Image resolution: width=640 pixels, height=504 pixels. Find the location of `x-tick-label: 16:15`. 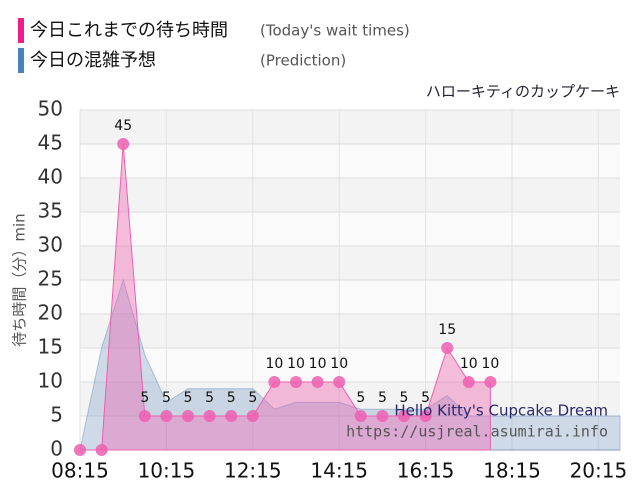

x-tick-label: 16:15 is located at coordinates (426, 471).